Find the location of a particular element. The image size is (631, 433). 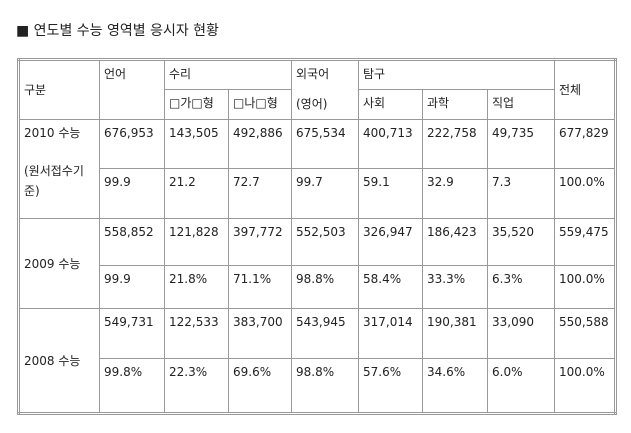

count-cell: 397,772 is located at coordinates (260, 242).